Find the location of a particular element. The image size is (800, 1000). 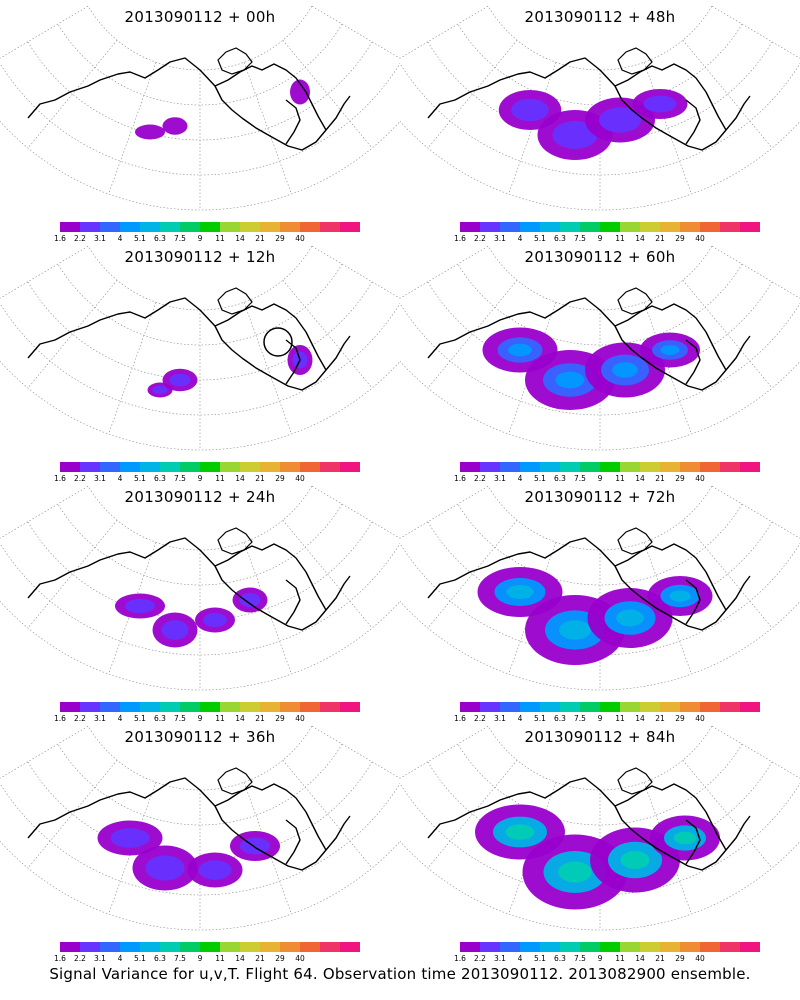

colorbar-labels: 1.6 2.2 3.1 4 5.1 6.3 7.5 9 11 14 21 29 40 is located at coordinates (207, 479).